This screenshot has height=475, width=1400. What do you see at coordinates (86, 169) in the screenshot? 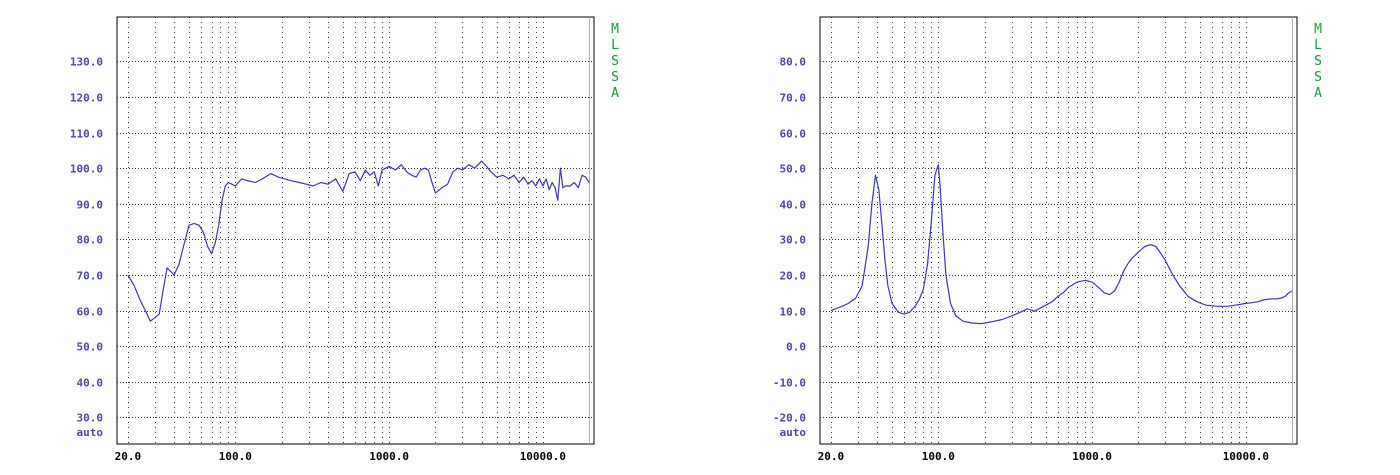
I see `y-tick-label: 100.0` at bounding box center [86, 169].